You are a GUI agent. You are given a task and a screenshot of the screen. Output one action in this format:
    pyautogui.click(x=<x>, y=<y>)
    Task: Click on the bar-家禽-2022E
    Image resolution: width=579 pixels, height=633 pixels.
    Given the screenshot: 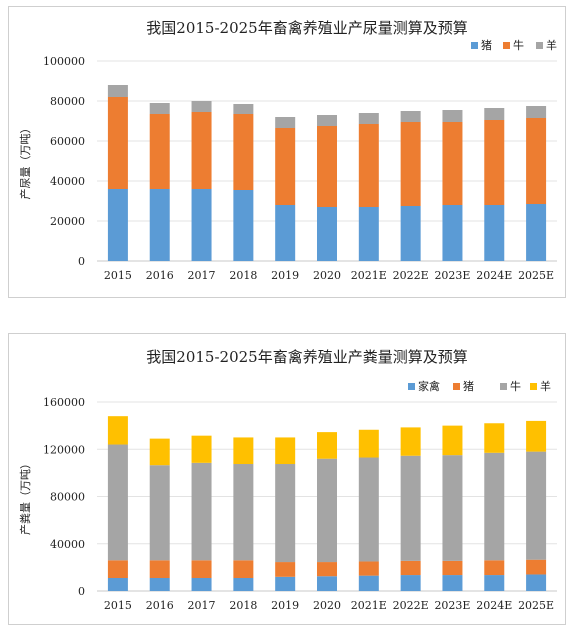 What is the action you would take?
    pyautogui.click(x=410, y=583)
    